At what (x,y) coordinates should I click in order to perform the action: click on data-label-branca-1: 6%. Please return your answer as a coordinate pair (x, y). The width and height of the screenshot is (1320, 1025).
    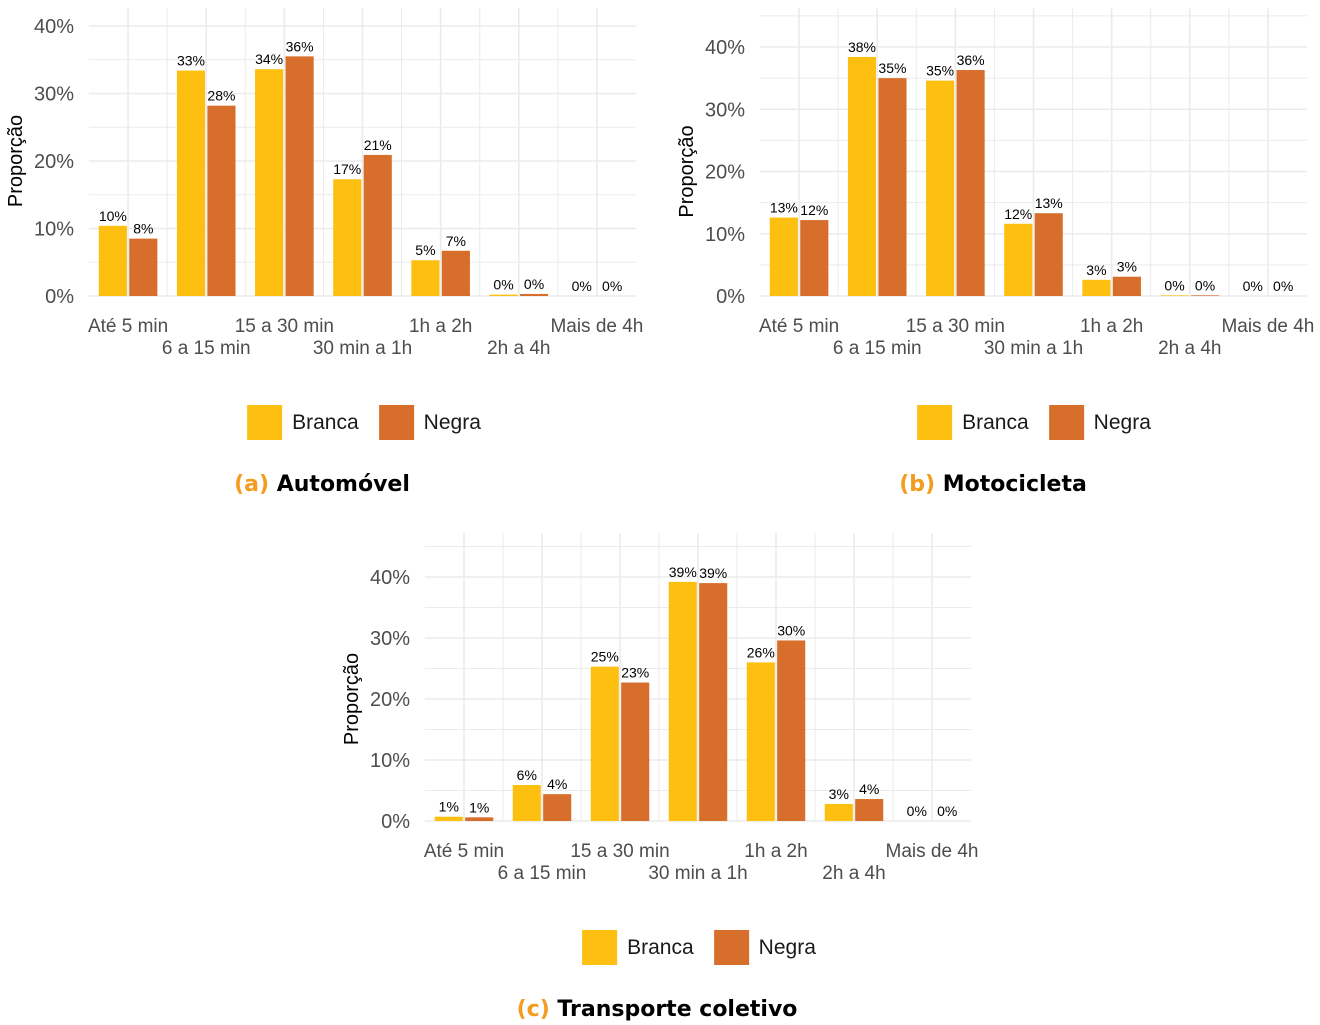
    Looking at the image, I should click on (527, 775).